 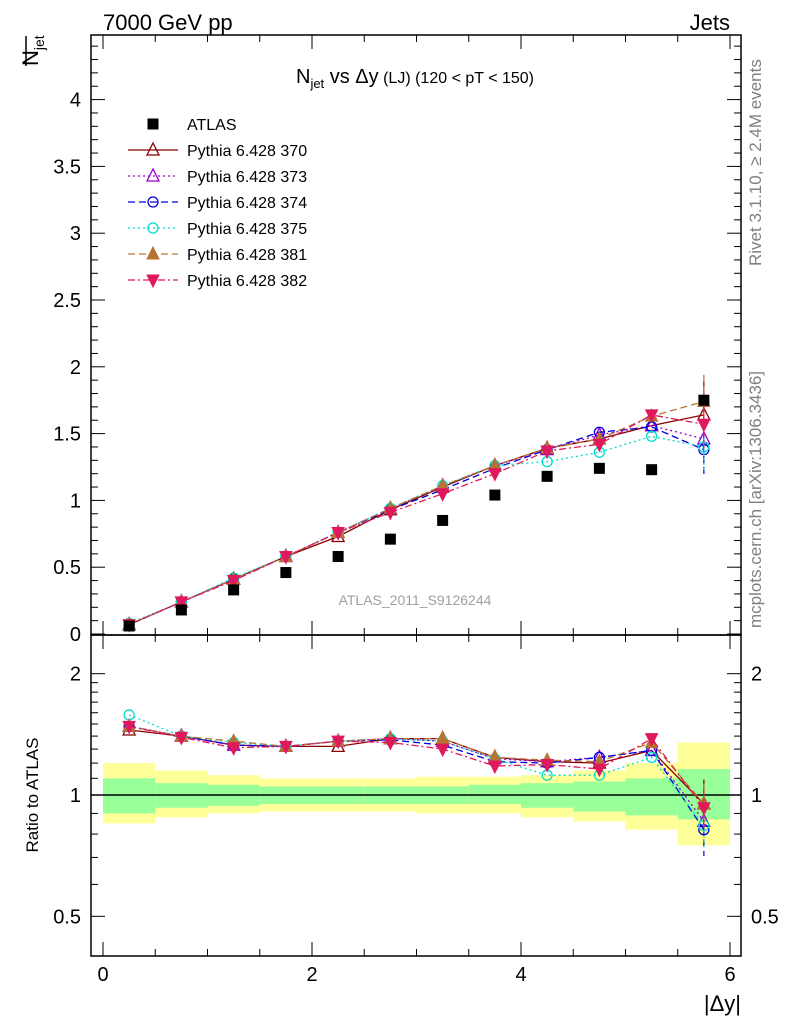 I want to click on main-ytick-label: 0, so click(x=75, y=635).